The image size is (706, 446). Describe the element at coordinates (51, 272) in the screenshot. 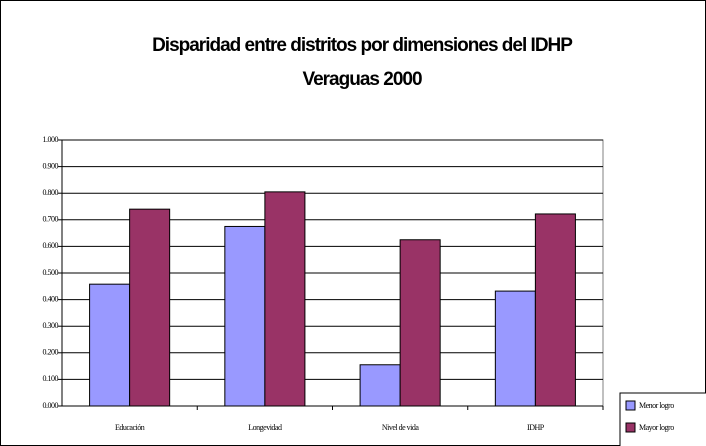

I see `y-tick-label: 0.500` at that location.